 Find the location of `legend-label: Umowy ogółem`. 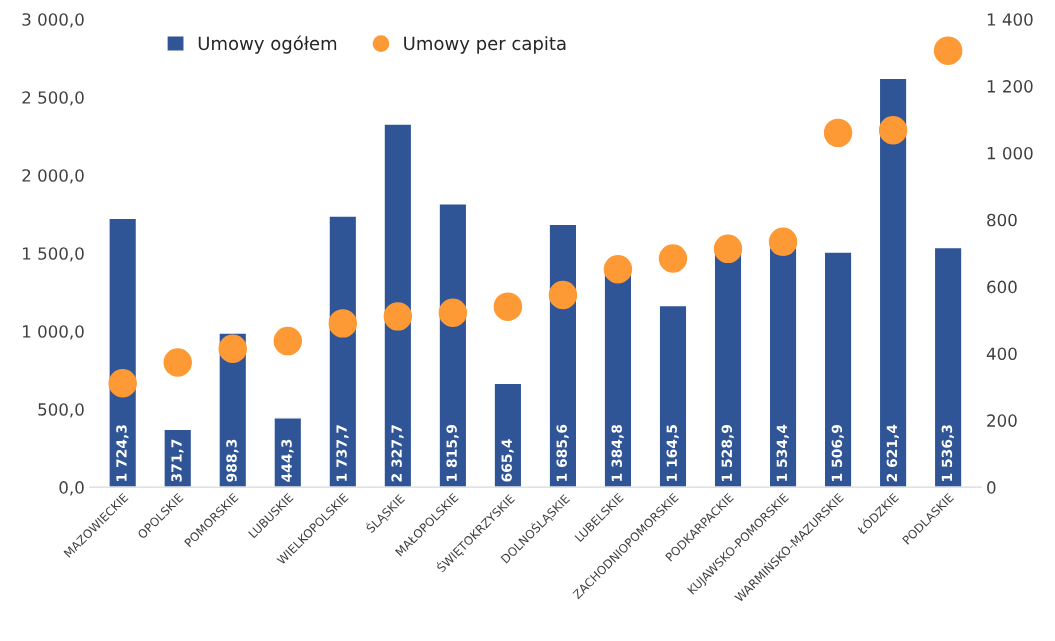

legend-label: Umowy ogółem is located at coordinates (267, 44).